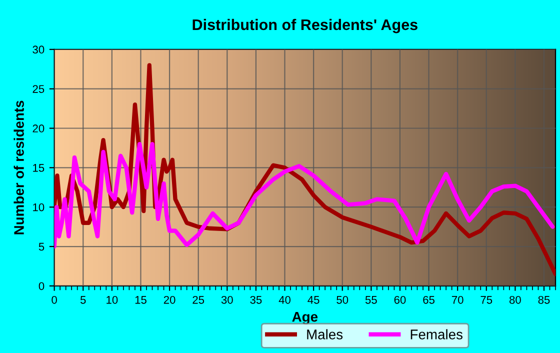 The height and width of the screenshot is (353, 560). What do you see at coordinates (41, 286) in the screenshot?
I see `y-tick-label: 0` at bounding box center [41, 286].